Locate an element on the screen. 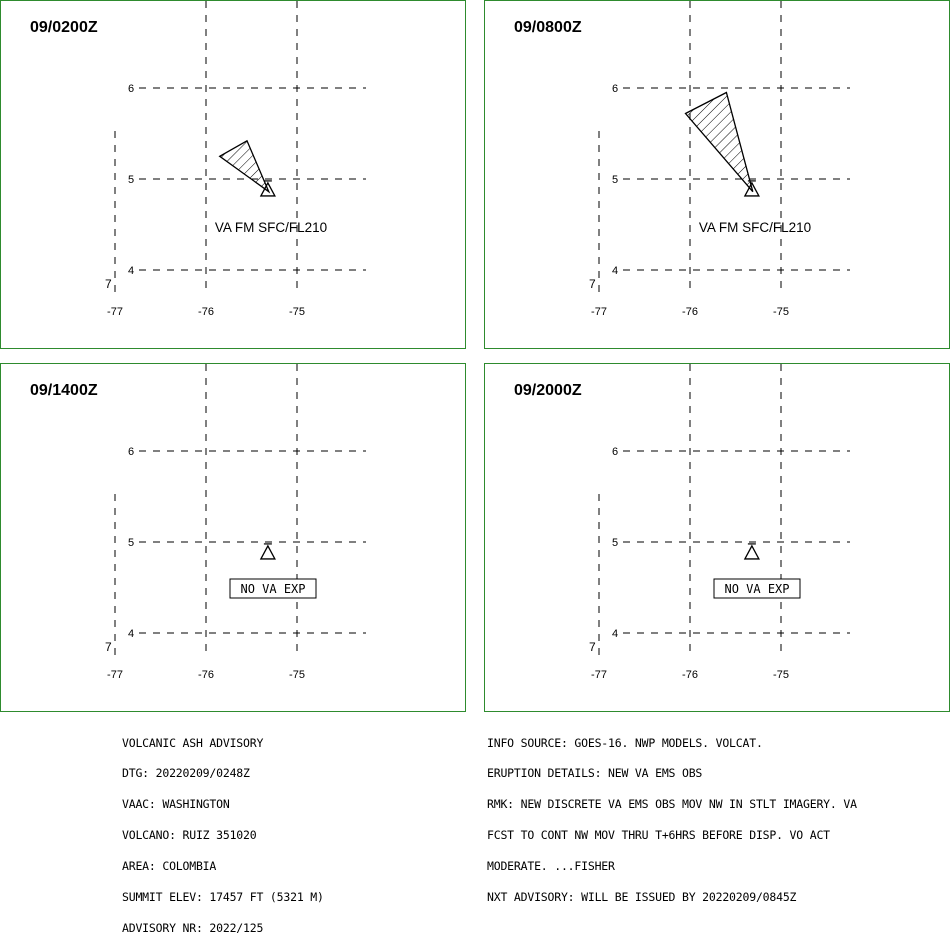 The width and height of the screenshot is (950, 944). panel-time: 09/2000Z is located at coordinates (548, 390).